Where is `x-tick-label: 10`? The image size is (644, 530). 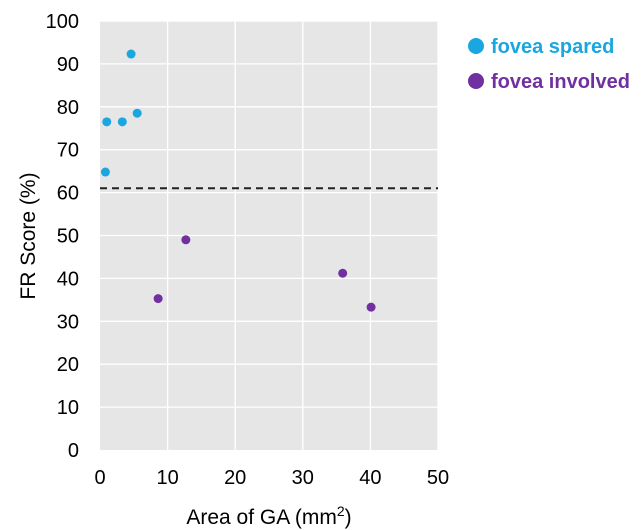
x-tick-label: 10 is located at coordinates (167, 478).